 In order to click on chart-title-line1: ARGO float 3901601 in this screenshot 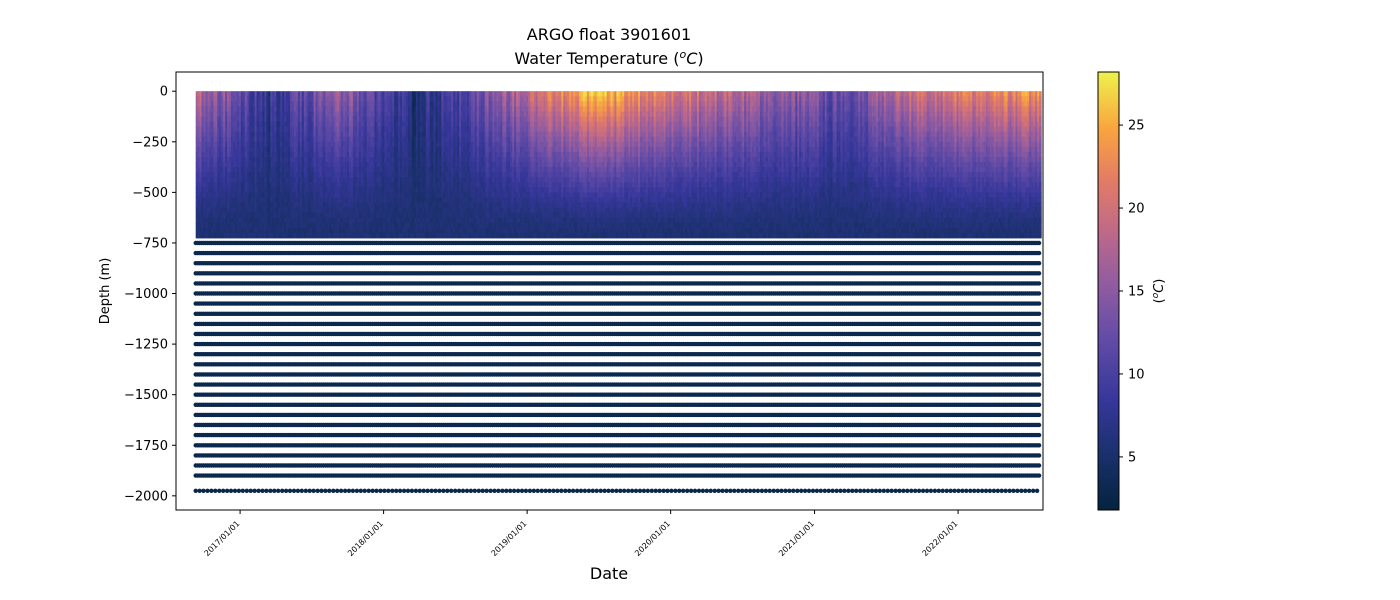, I will do `click(609, 34)`.